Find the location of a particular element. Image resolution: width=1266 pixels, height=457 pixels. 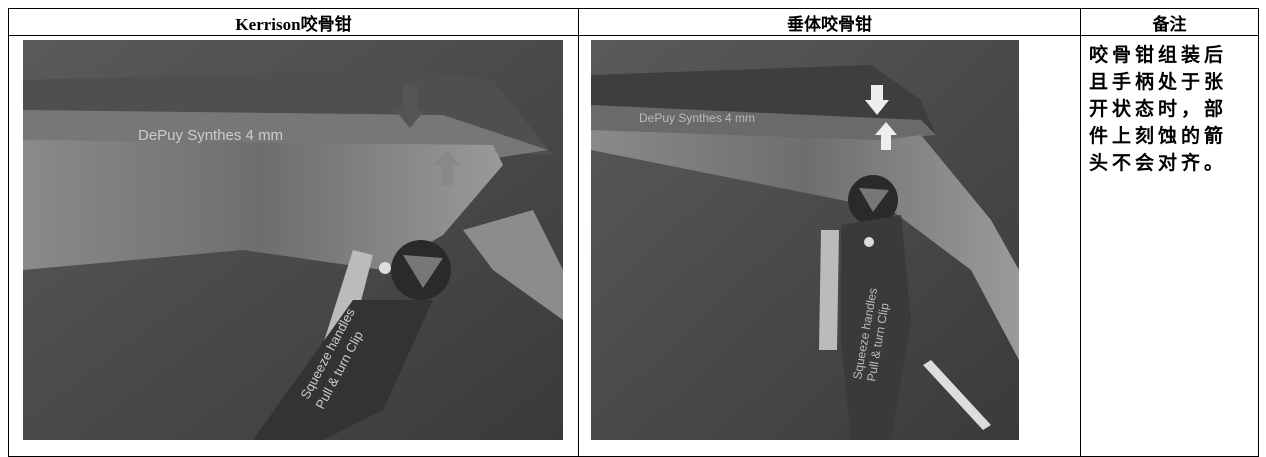

header-cell: 垂体咬骨钳 is located at coordinates (829, 22).